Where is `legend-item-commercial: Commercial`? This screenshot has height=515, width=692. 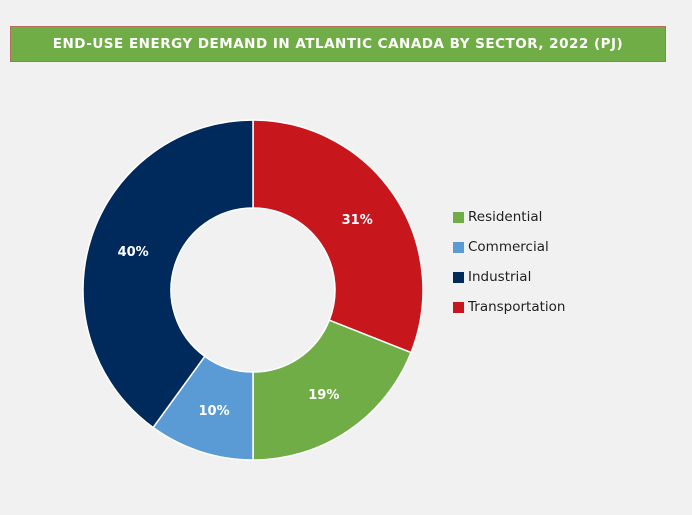 legend-item-commercial: Commercial is located at coordinates (509, 247).